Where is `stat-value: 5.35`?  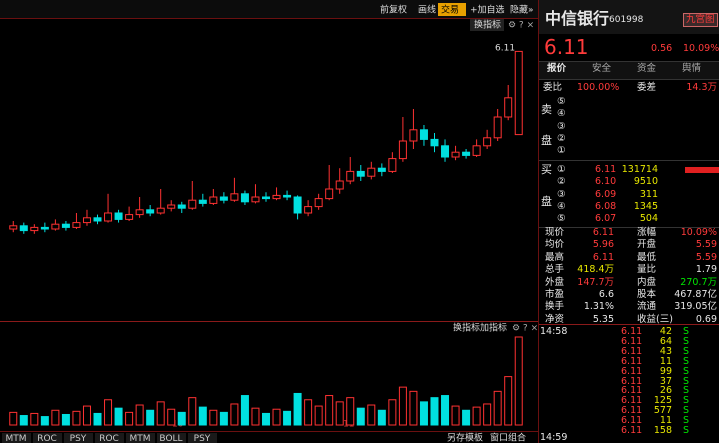
stat-value: 5.35 is located at coordinates (603, 319).